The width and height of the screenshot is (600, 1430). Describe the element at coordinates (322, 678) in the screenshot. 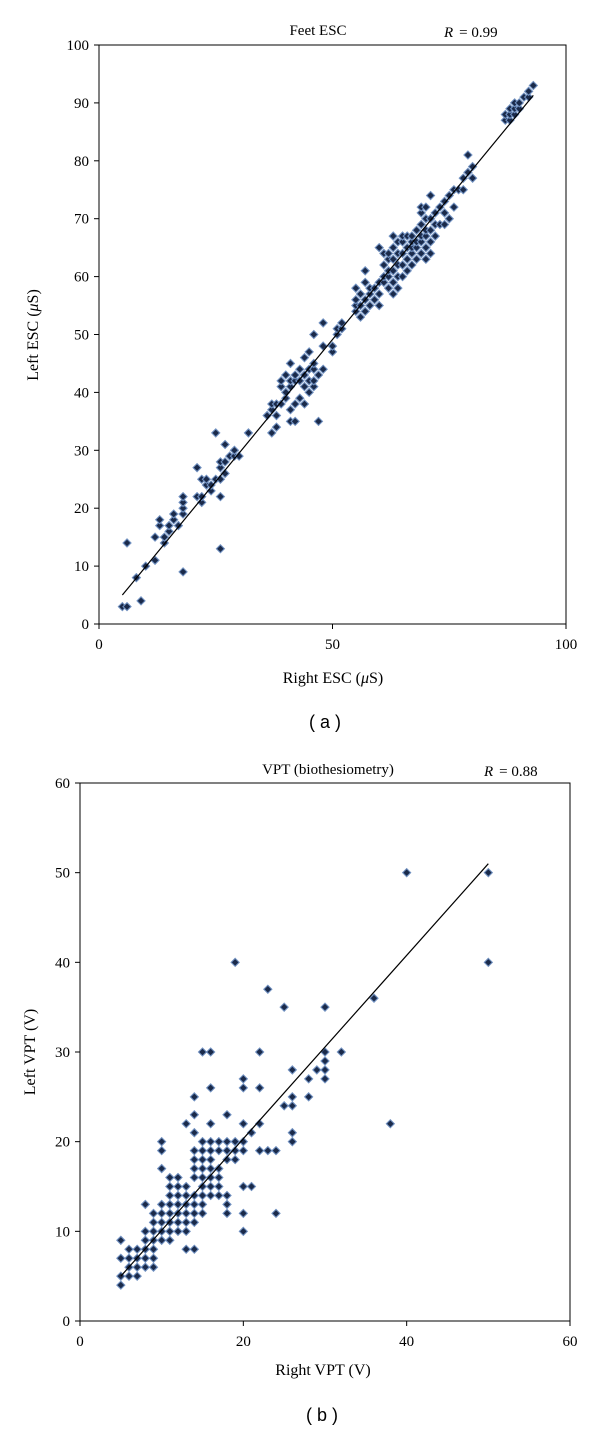

I see `x-axis-label-text: Right ESC (` at that location.